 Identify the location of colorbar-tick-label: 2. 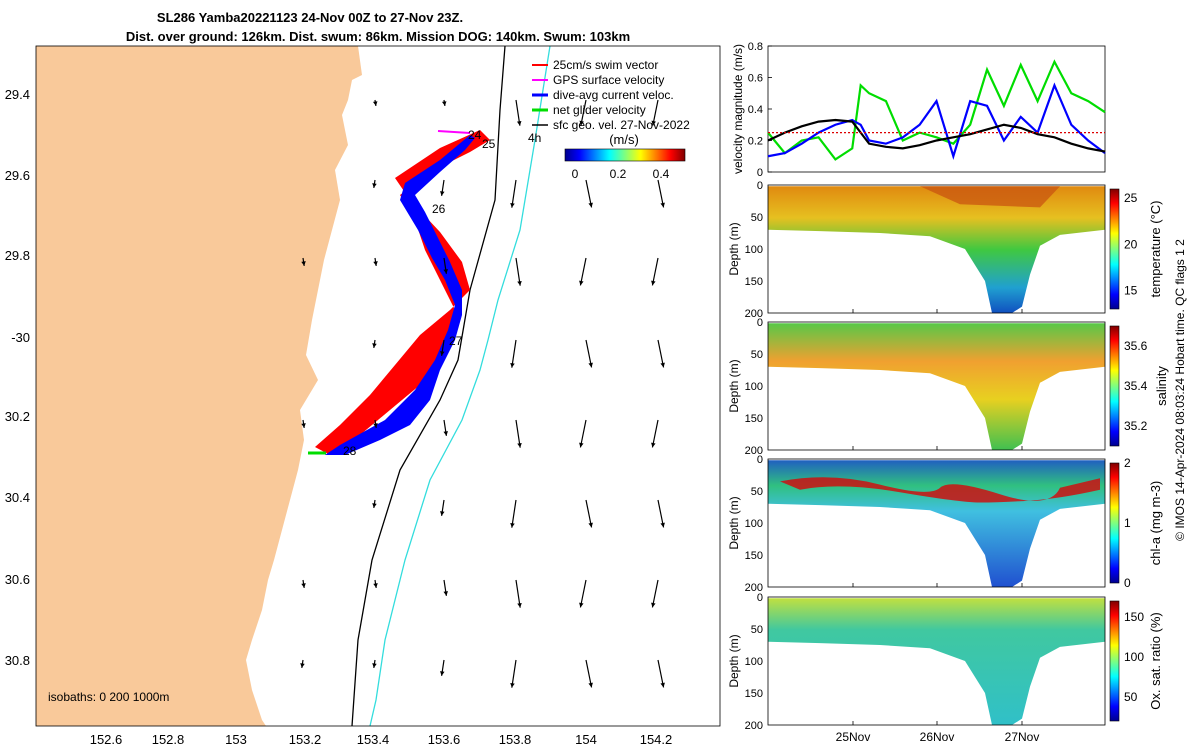
(1127, 463).